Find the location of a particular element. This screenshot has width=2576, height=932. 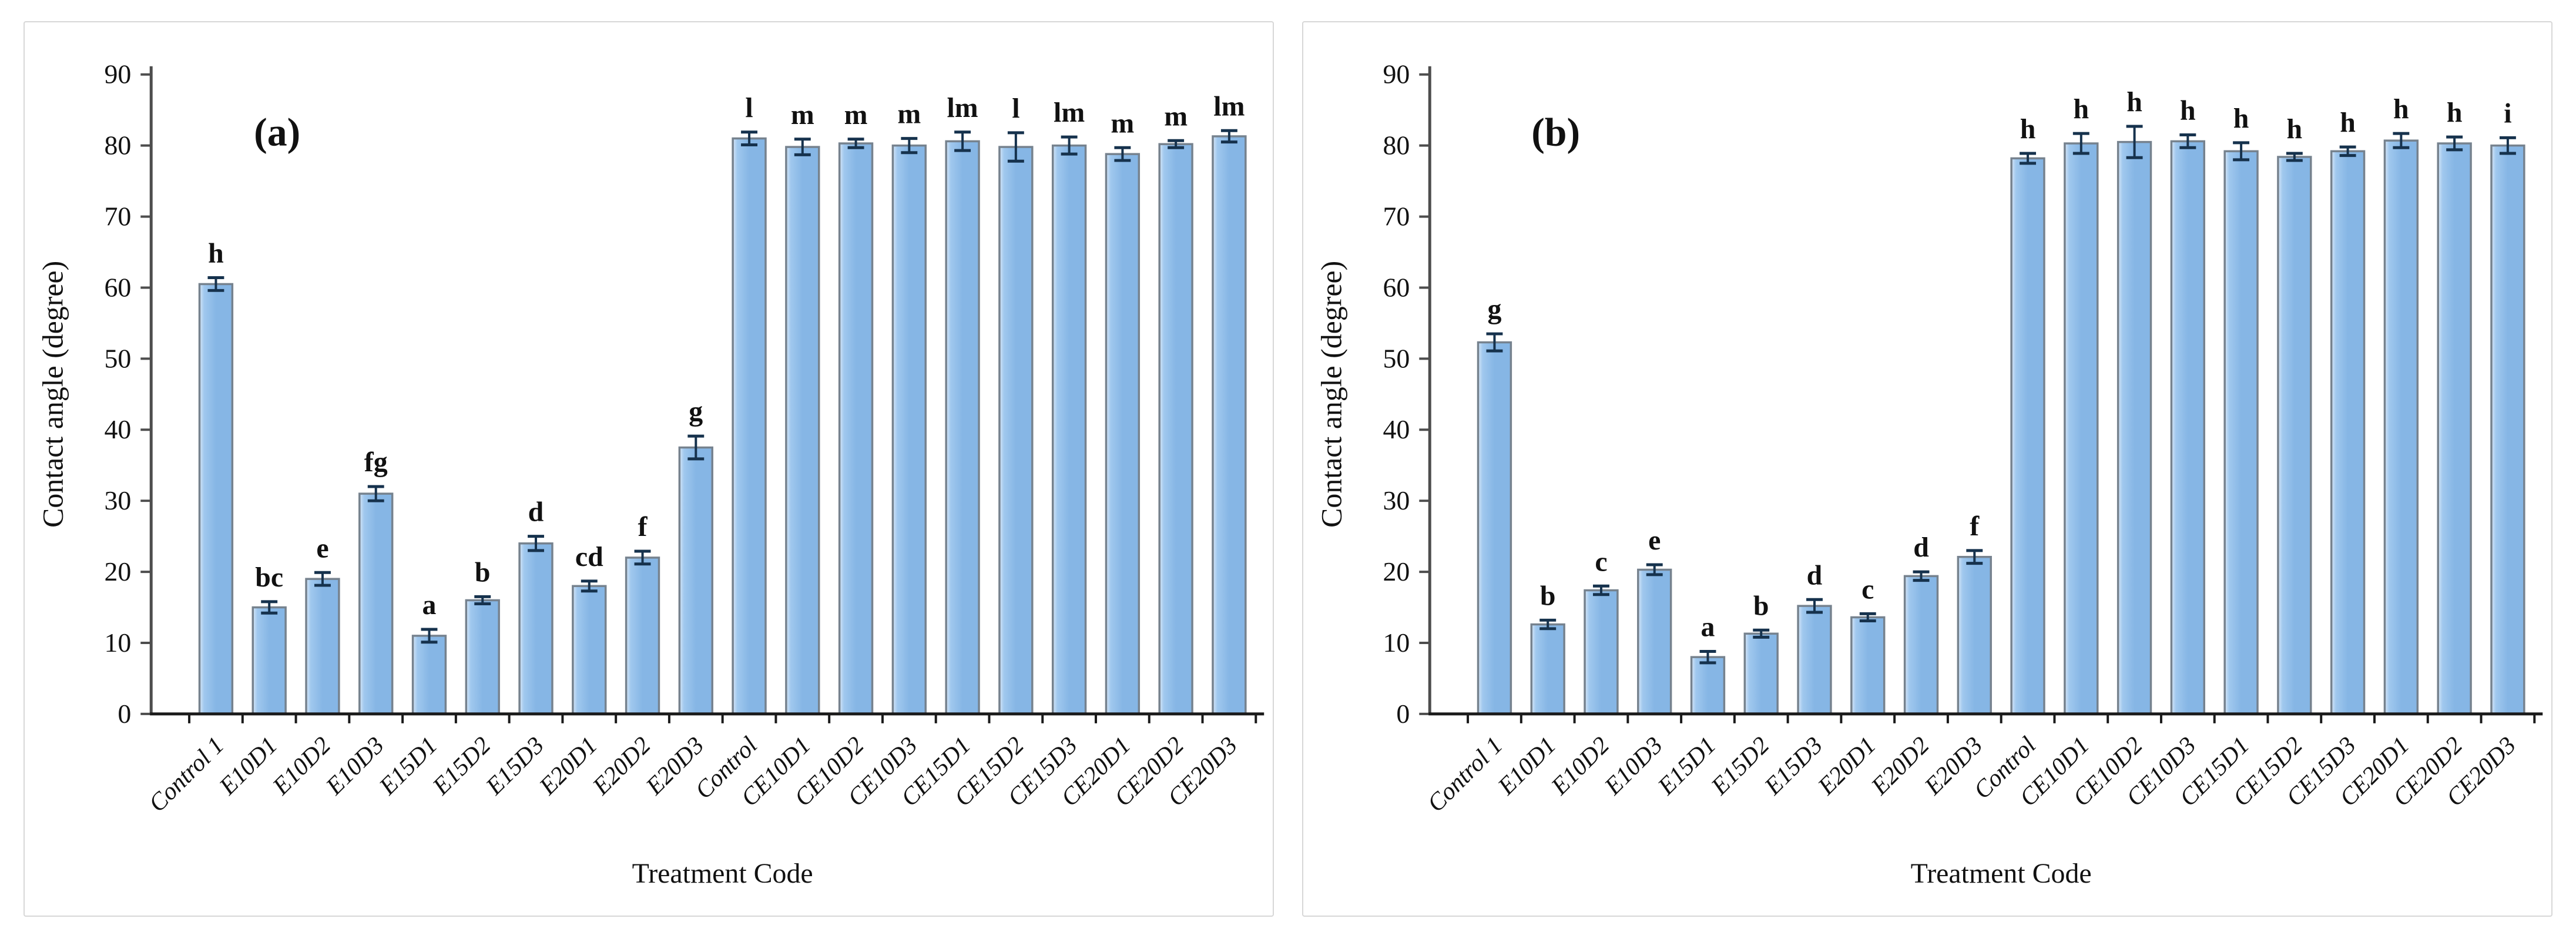

x-tick-label: E20D1 is located at coordinates (568, 766).